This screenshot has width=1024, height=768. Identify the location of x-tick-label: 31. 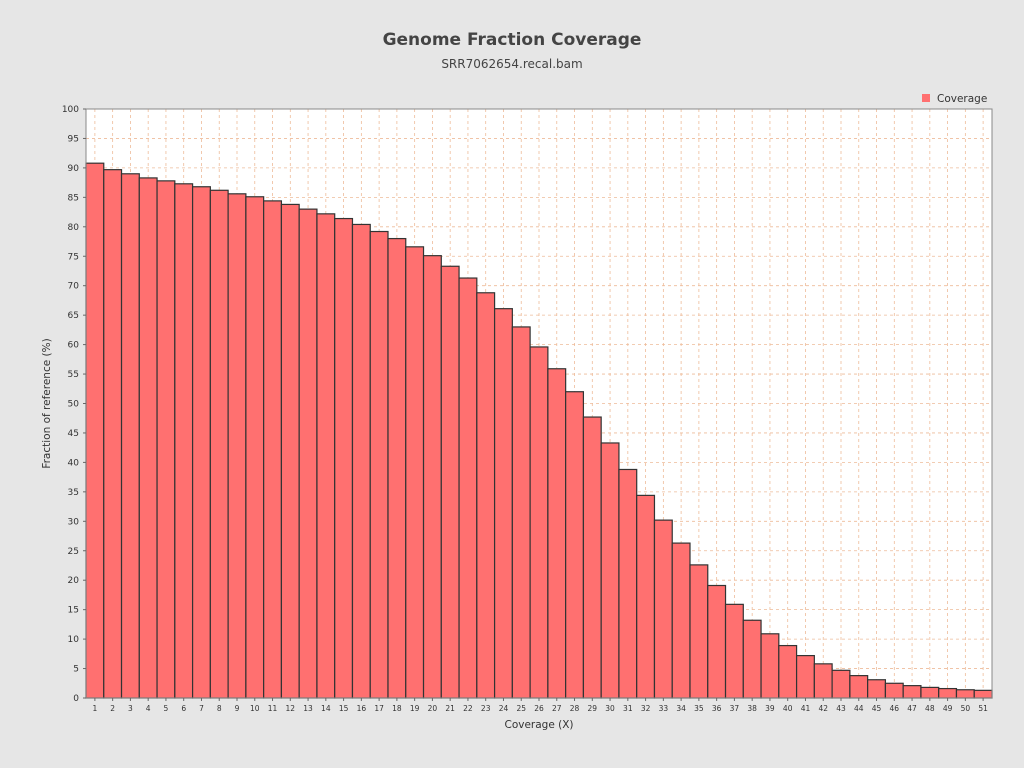
(628, 708).